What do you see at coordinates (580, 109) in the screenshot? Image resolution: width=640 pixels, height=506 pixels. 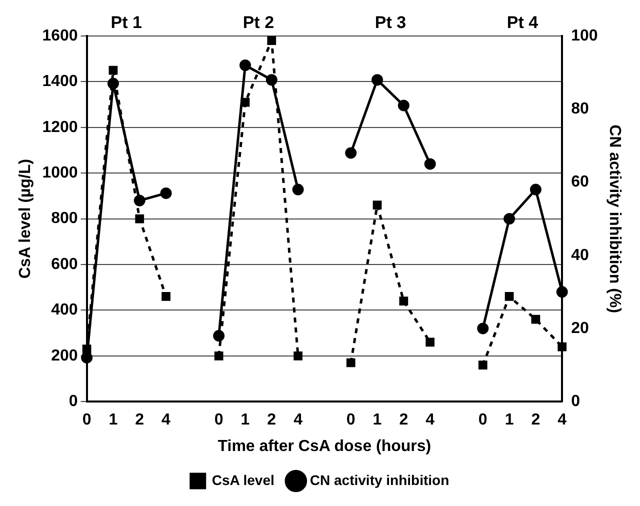 I see `y2-tick-label: 80` at bounding box center [580, 109].